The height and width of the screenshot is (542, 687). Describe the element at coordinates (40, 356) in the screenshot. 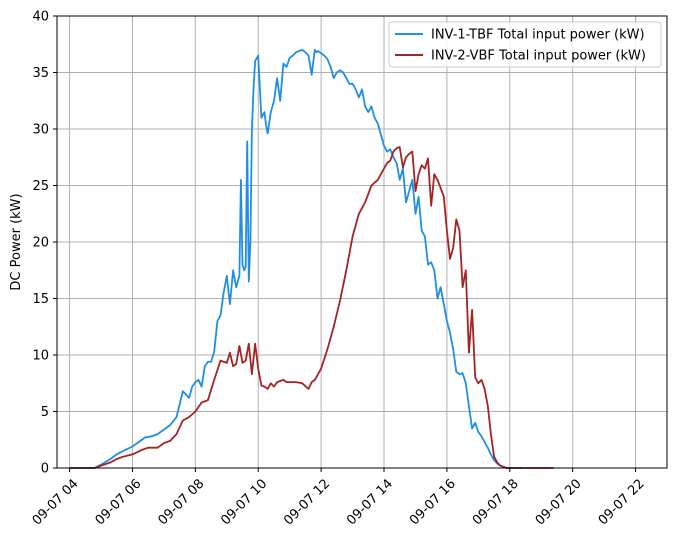

I see `y-tick-label: 10` at that location.